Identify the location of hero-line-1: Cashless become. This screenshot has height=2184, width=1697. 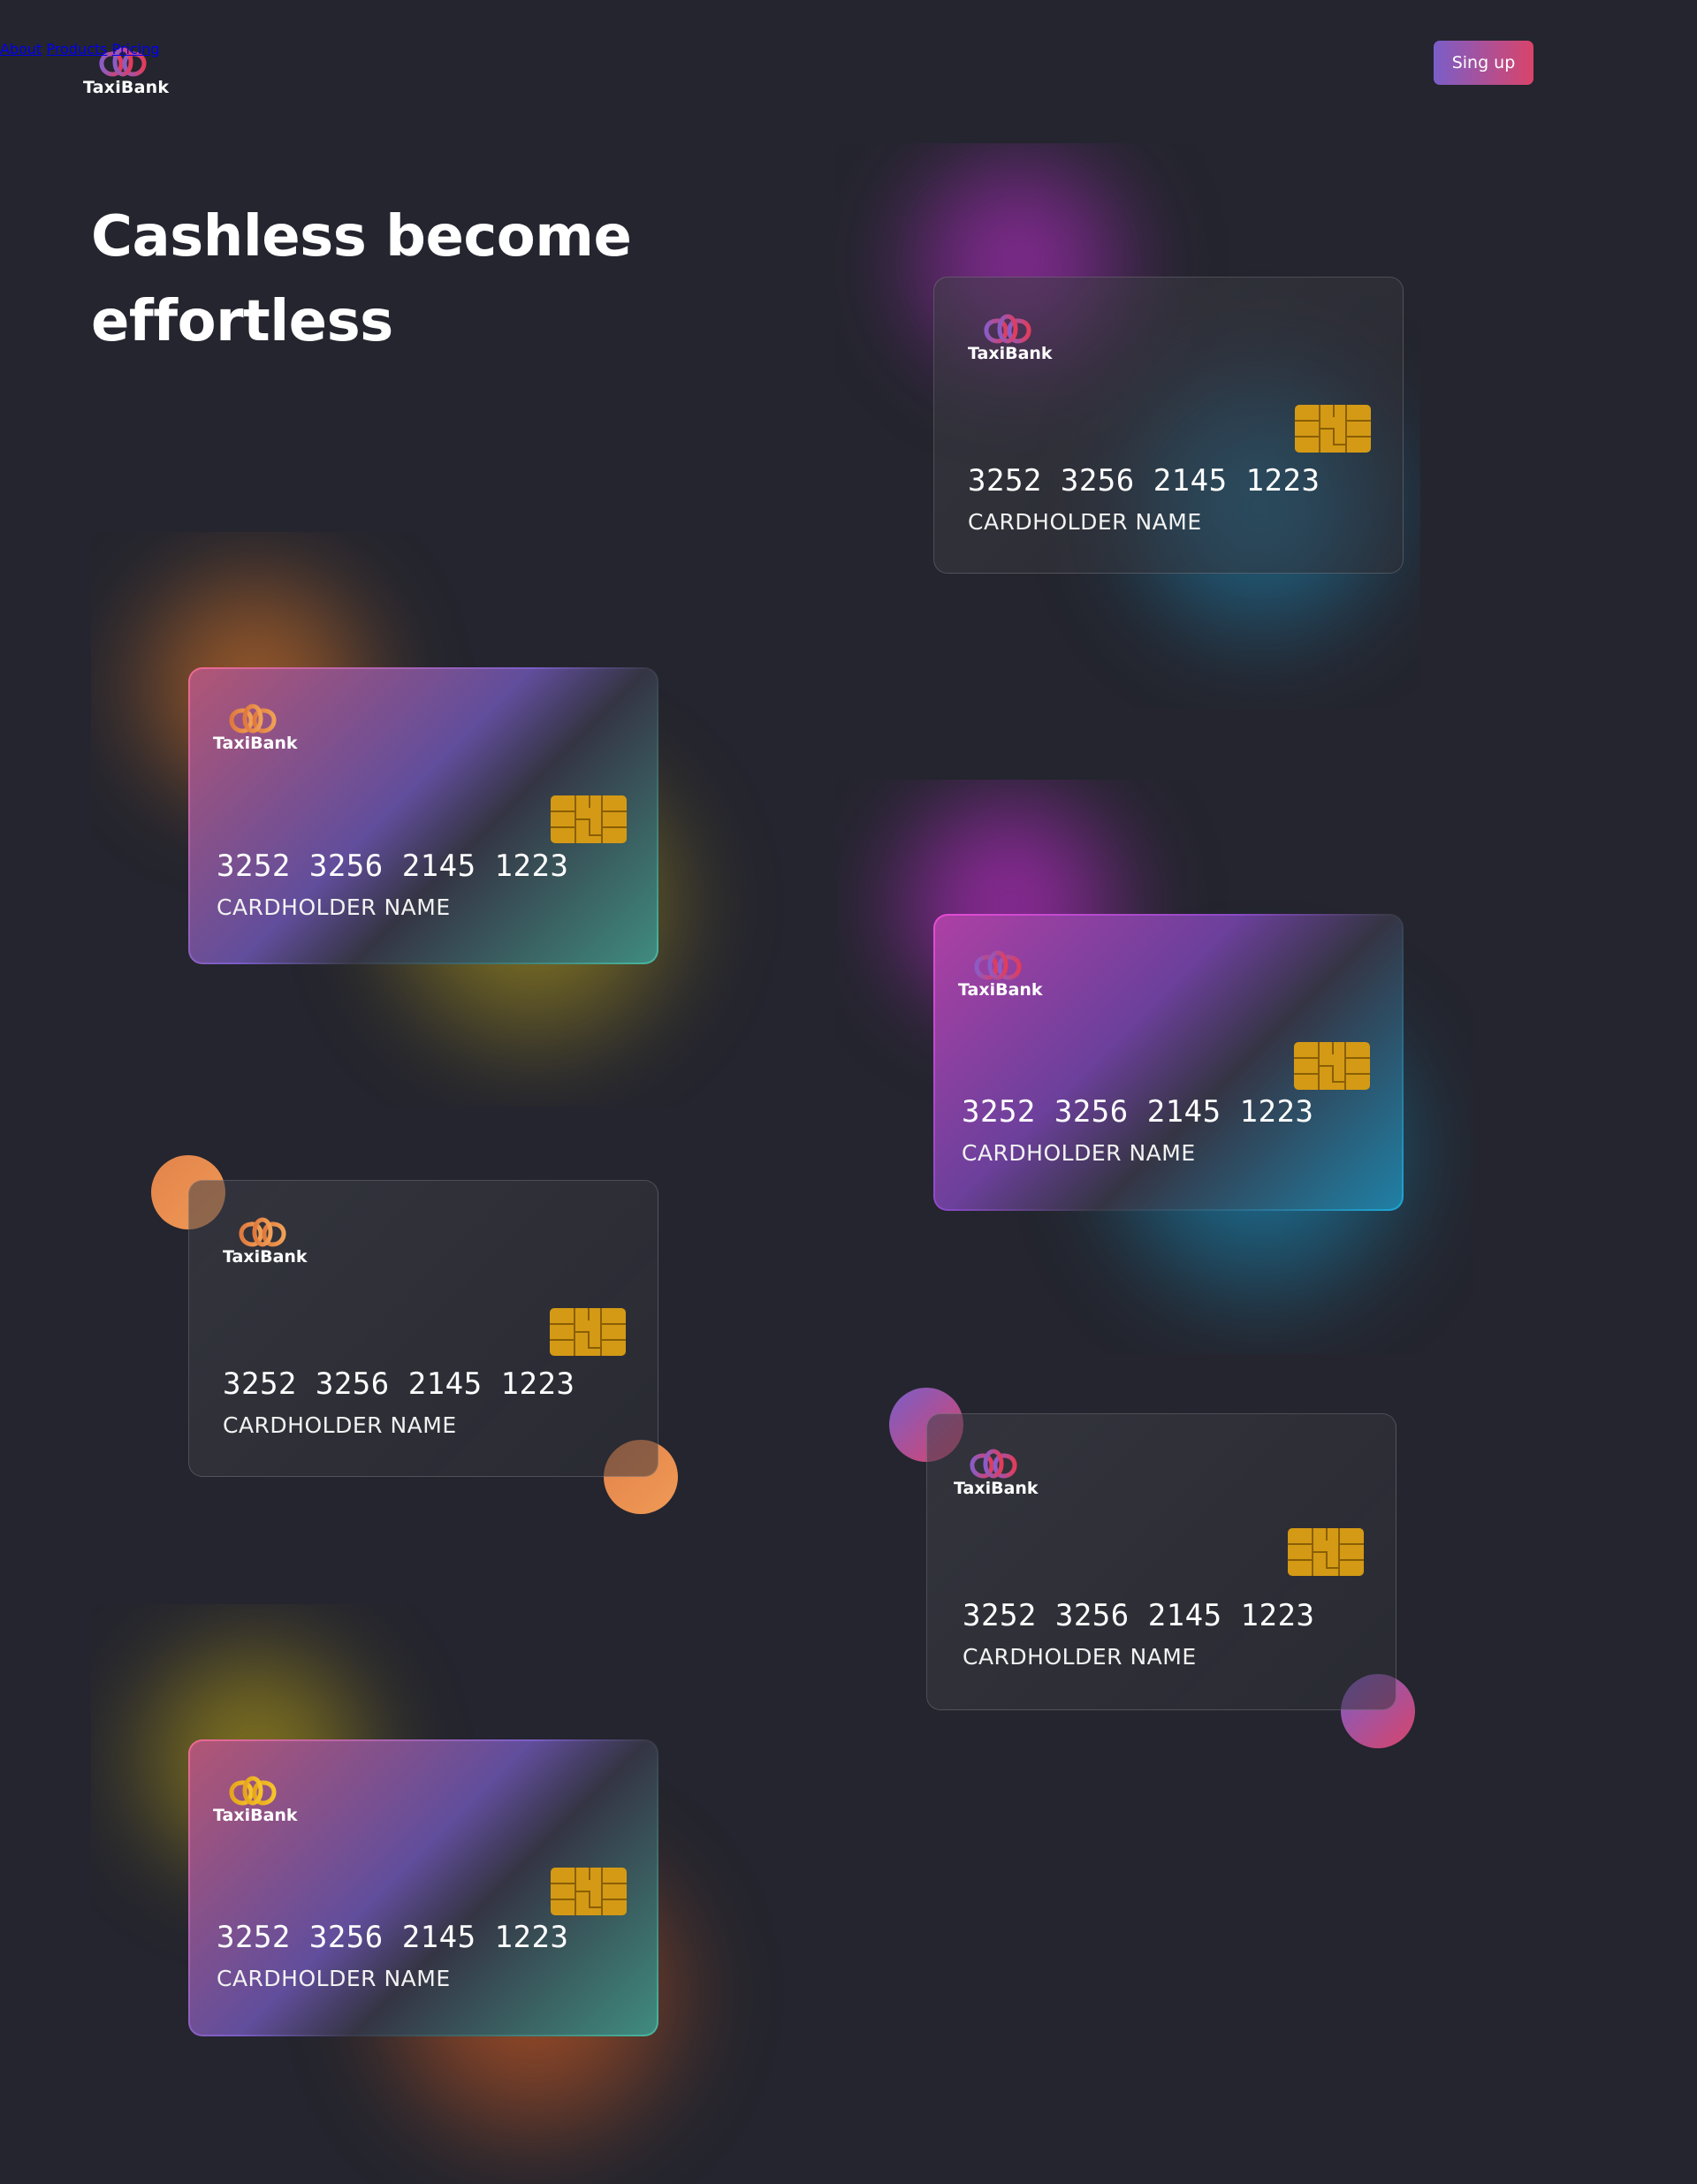
(362, 237).